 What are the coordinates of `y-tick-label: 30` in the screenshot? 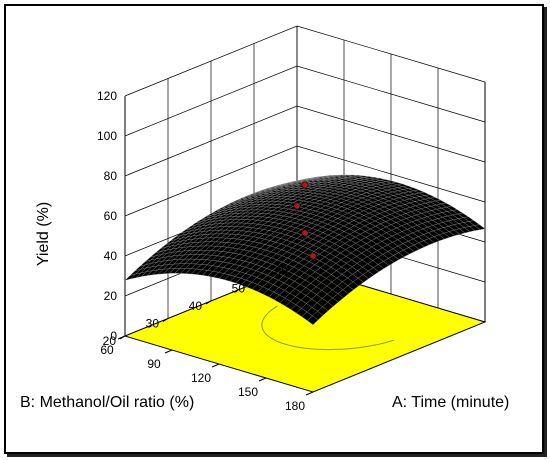 It's located at (153, 324).